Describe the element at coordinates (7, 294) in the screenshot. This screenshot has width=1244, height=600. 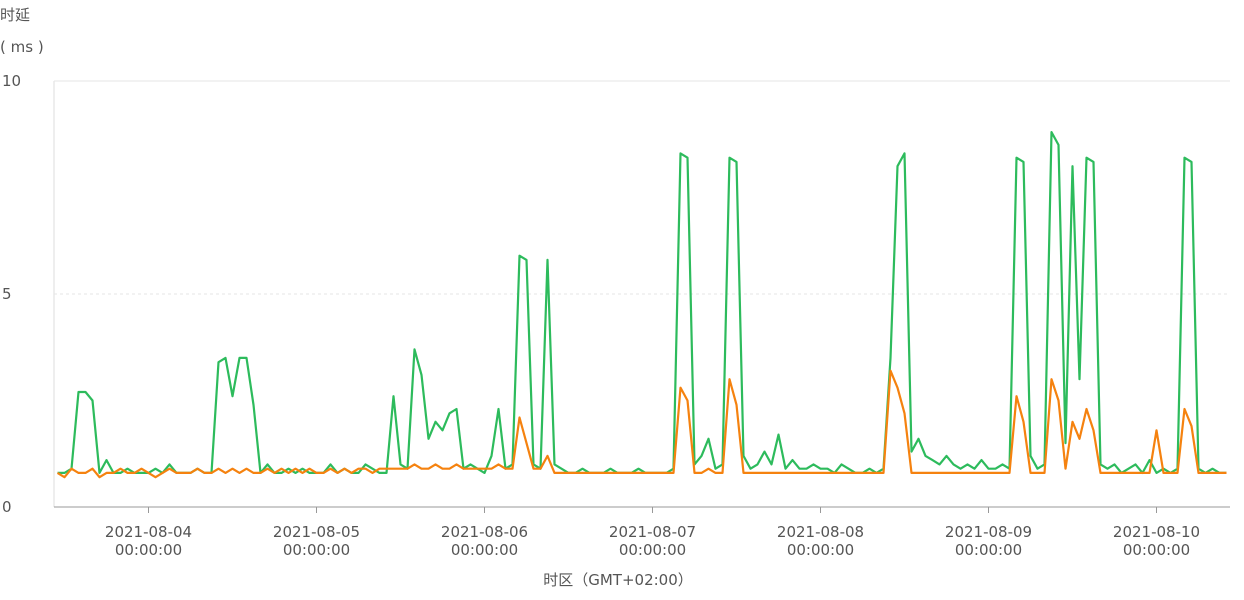
I see `y-tick-label: 5` at that location.